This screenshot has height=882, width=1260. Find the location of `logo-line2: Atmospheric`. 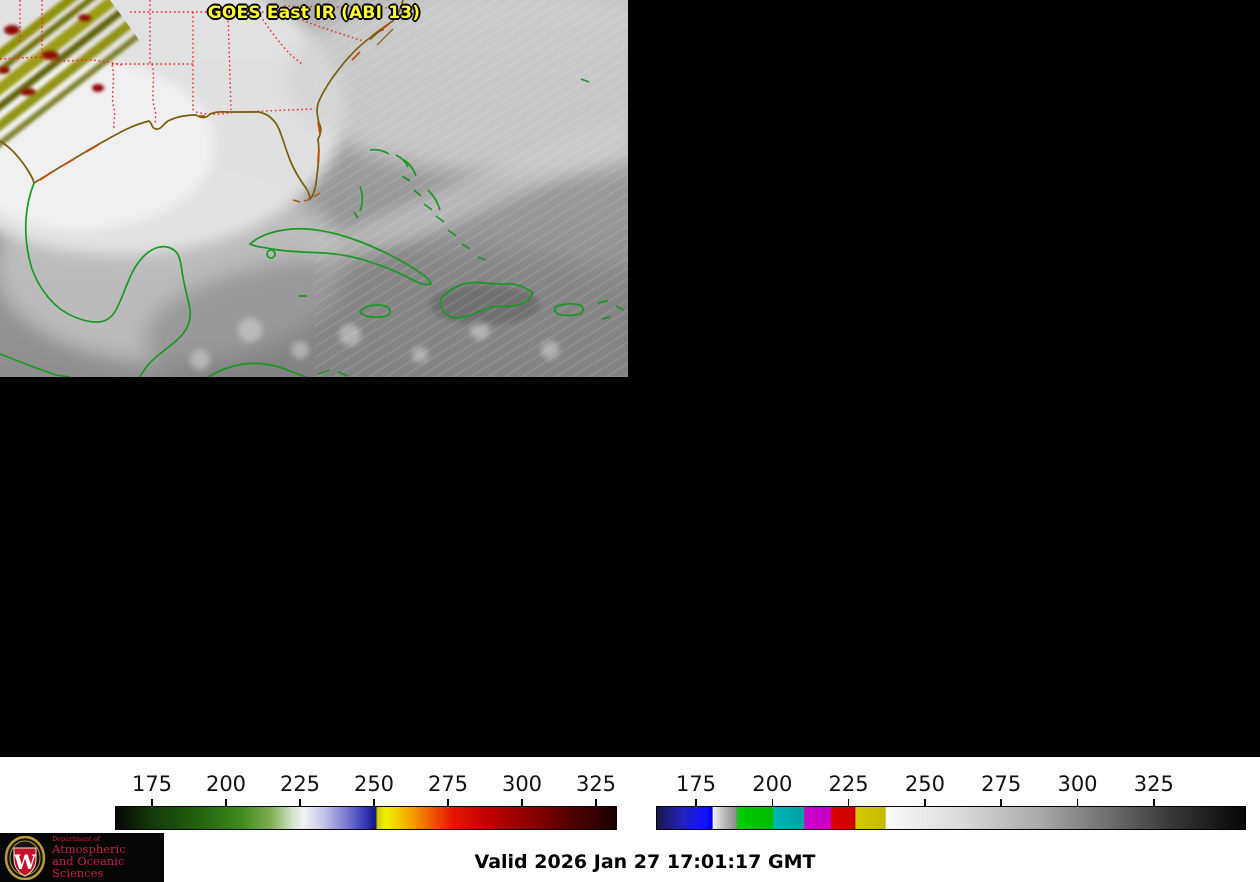

logo-line2: Atmospheric is located at coordinates (89, 848).